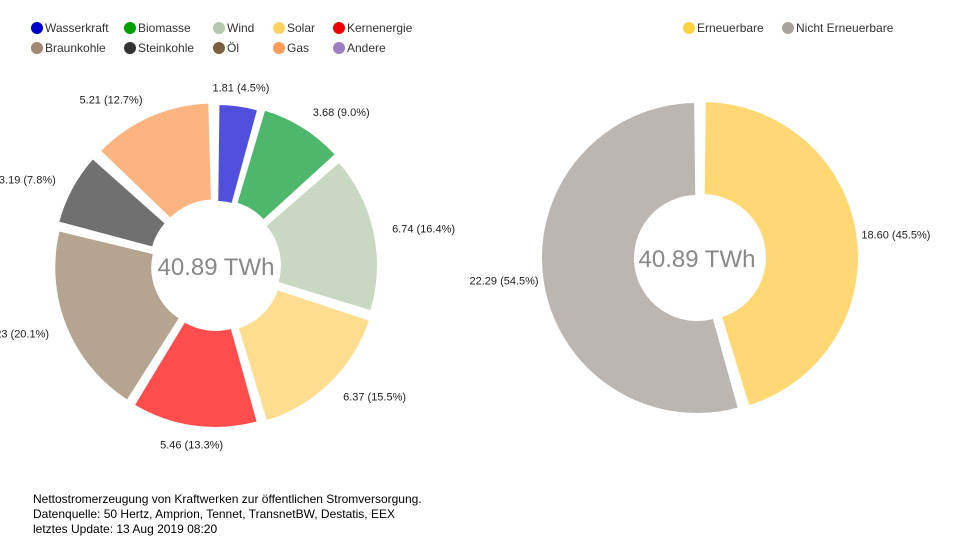 Image resolution: width=977 pixels, height=552 pixels. What do you see at coordinates (845, 28) in the screenshot?
I see `legend-label: Nicht Erneuerbare` at bounding box center [845, 28].